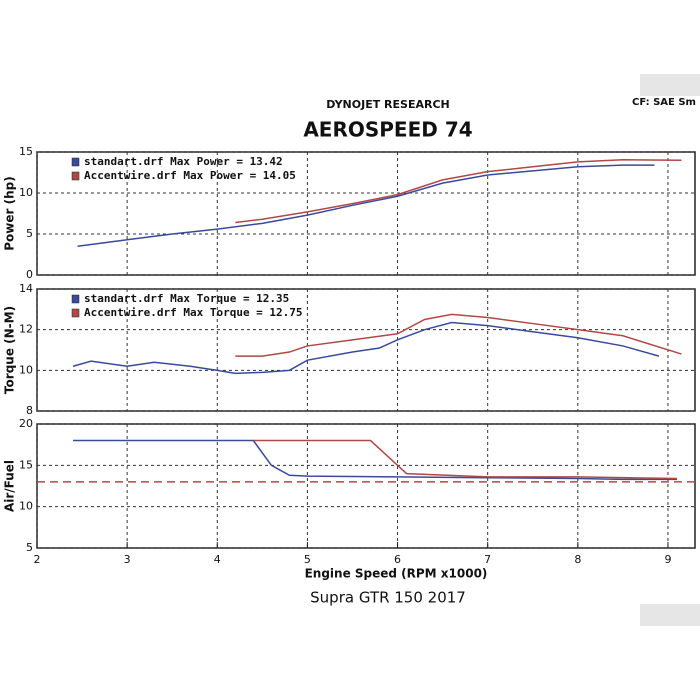 This screenshot has width=700, height=700. What do you see at coordinates (577, 559) in the screenshot?
I see `x-tick-label: 8` at bounding box center [577, 559].